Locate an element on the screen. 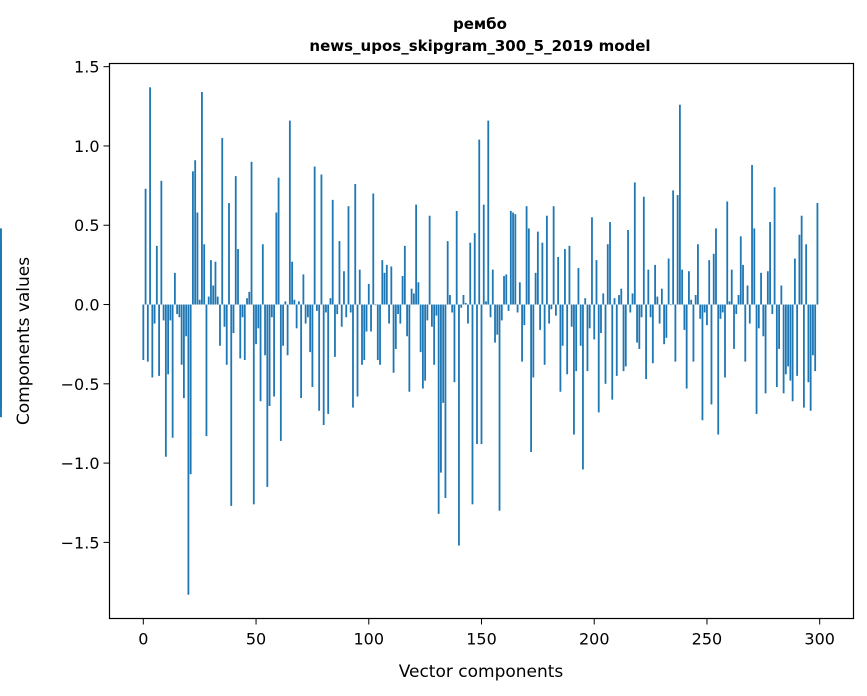 This screenshot has width=867, height=696. y-tick-label: −1.0 is located at coordinates (80, 463).